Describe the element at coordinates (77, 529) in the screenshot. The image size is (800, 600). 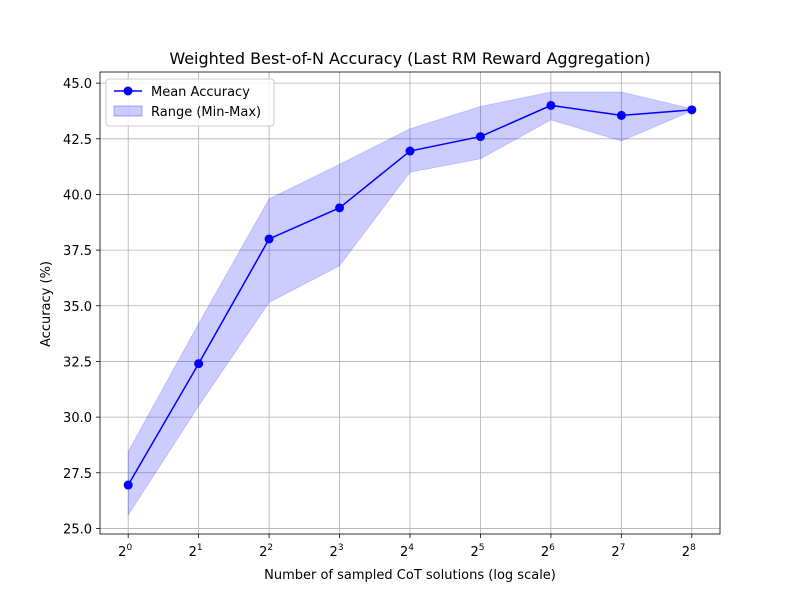
I see `y-tick-label: 25.0` at that location.